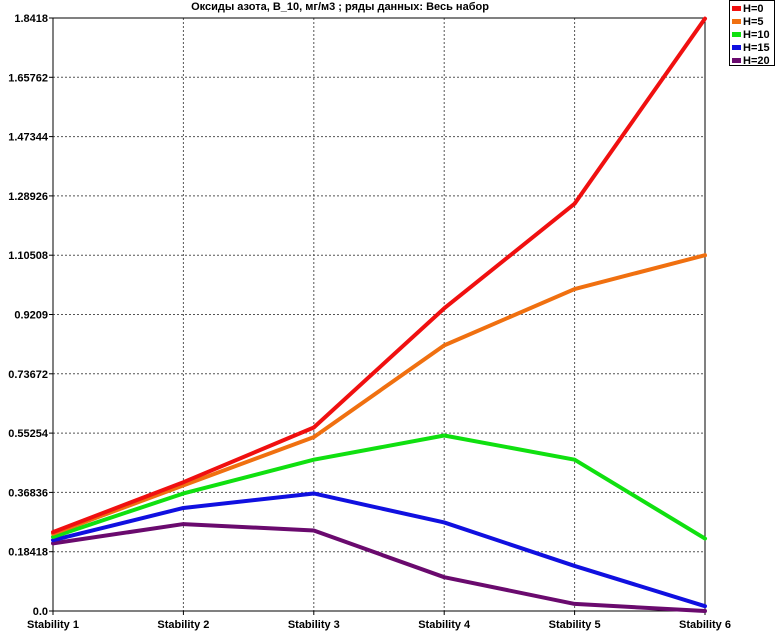  I want to click on legend-label: H=10, so click(756, 34).